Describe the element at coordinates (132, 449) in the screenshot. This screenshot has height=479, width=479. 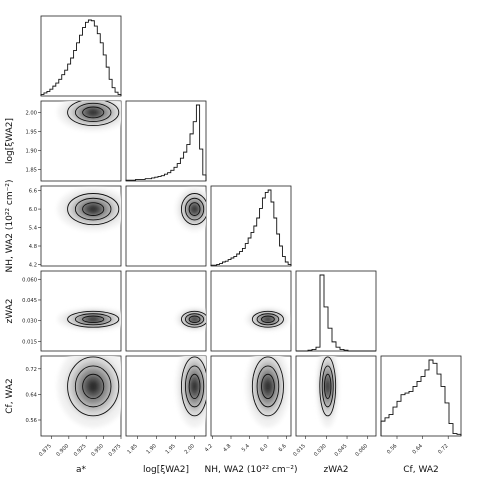
I see `x-tick-label-log_xi_wa2: 1.85` at that location.